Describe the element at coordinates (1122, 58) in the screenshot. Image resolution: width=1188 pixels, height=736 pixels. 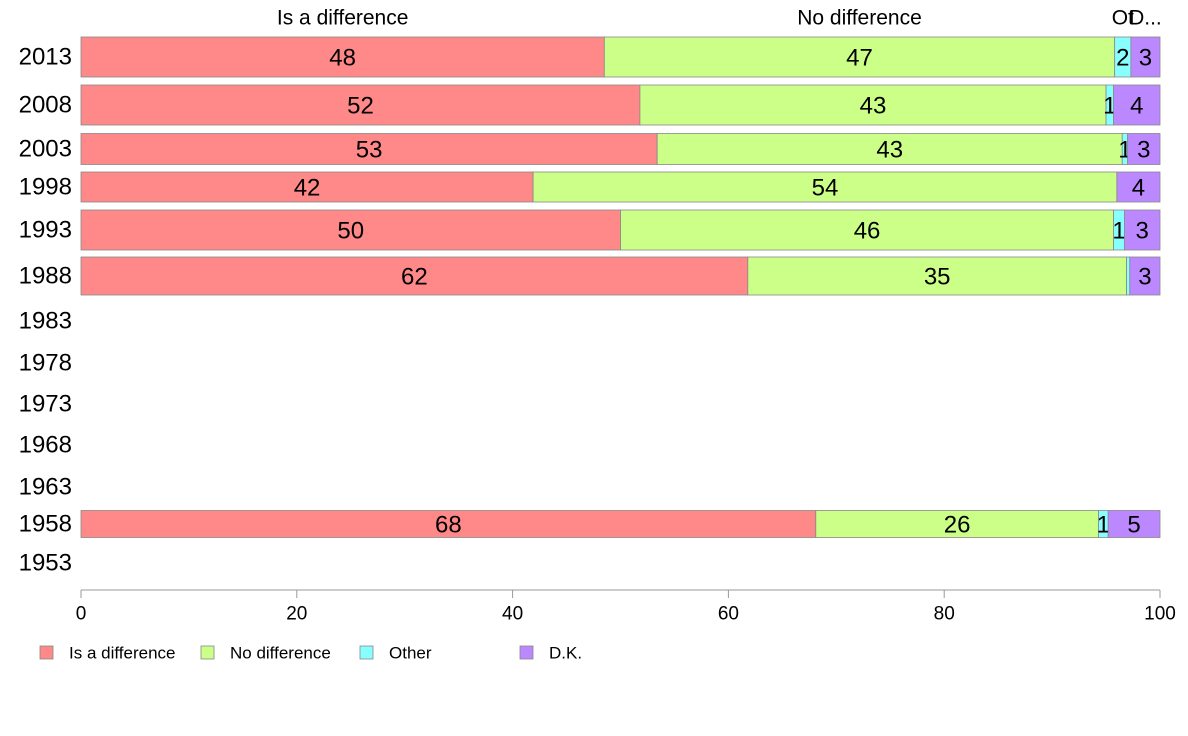
I see `bar-data-label: 2` at that location.